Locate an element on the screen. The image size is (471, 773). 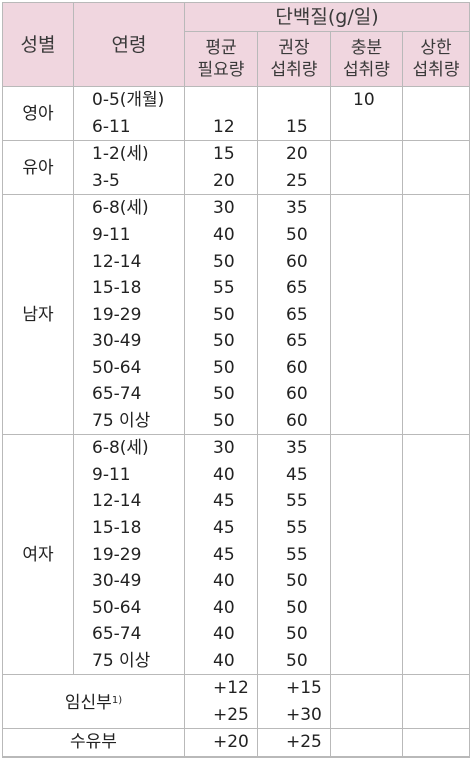
lactating-rni: +25 is located at coordinates (294, 743).